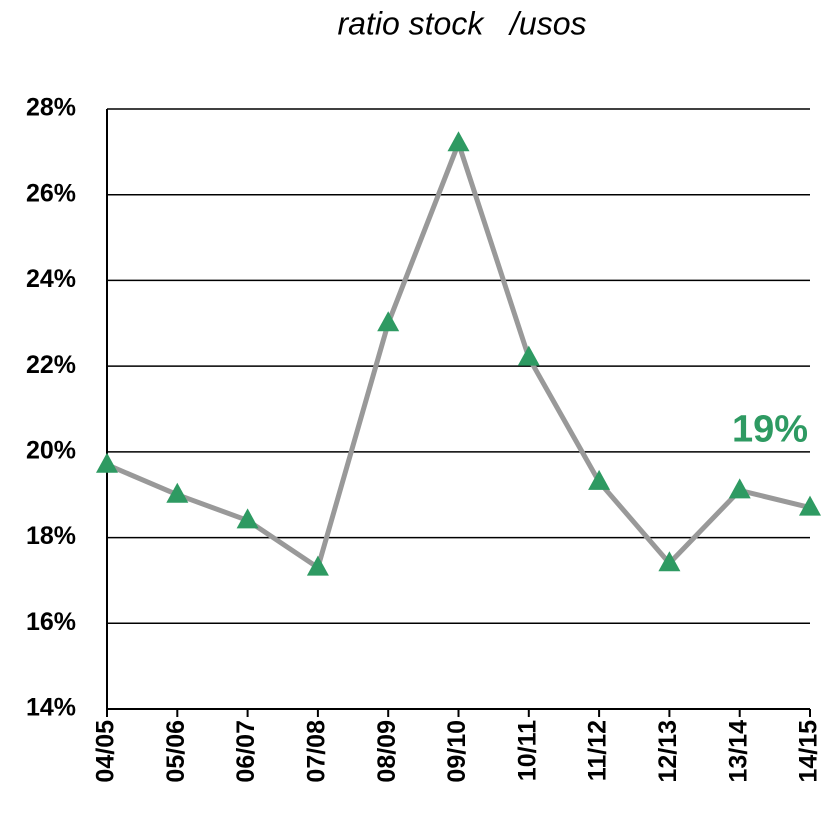 This screenshot has height=828, width=830. I want to click on x-tick-label: 06/07, so click(246, 751).